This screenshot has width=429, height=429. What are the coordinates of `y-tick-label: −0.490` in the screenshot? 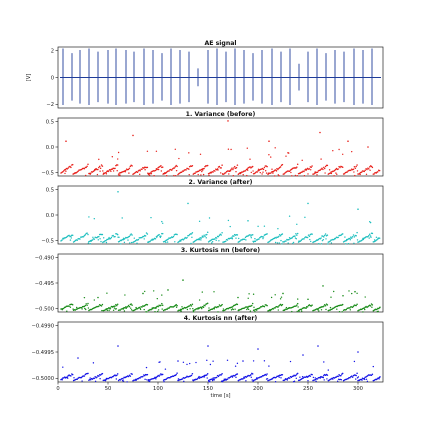 It's located at (44, 258).